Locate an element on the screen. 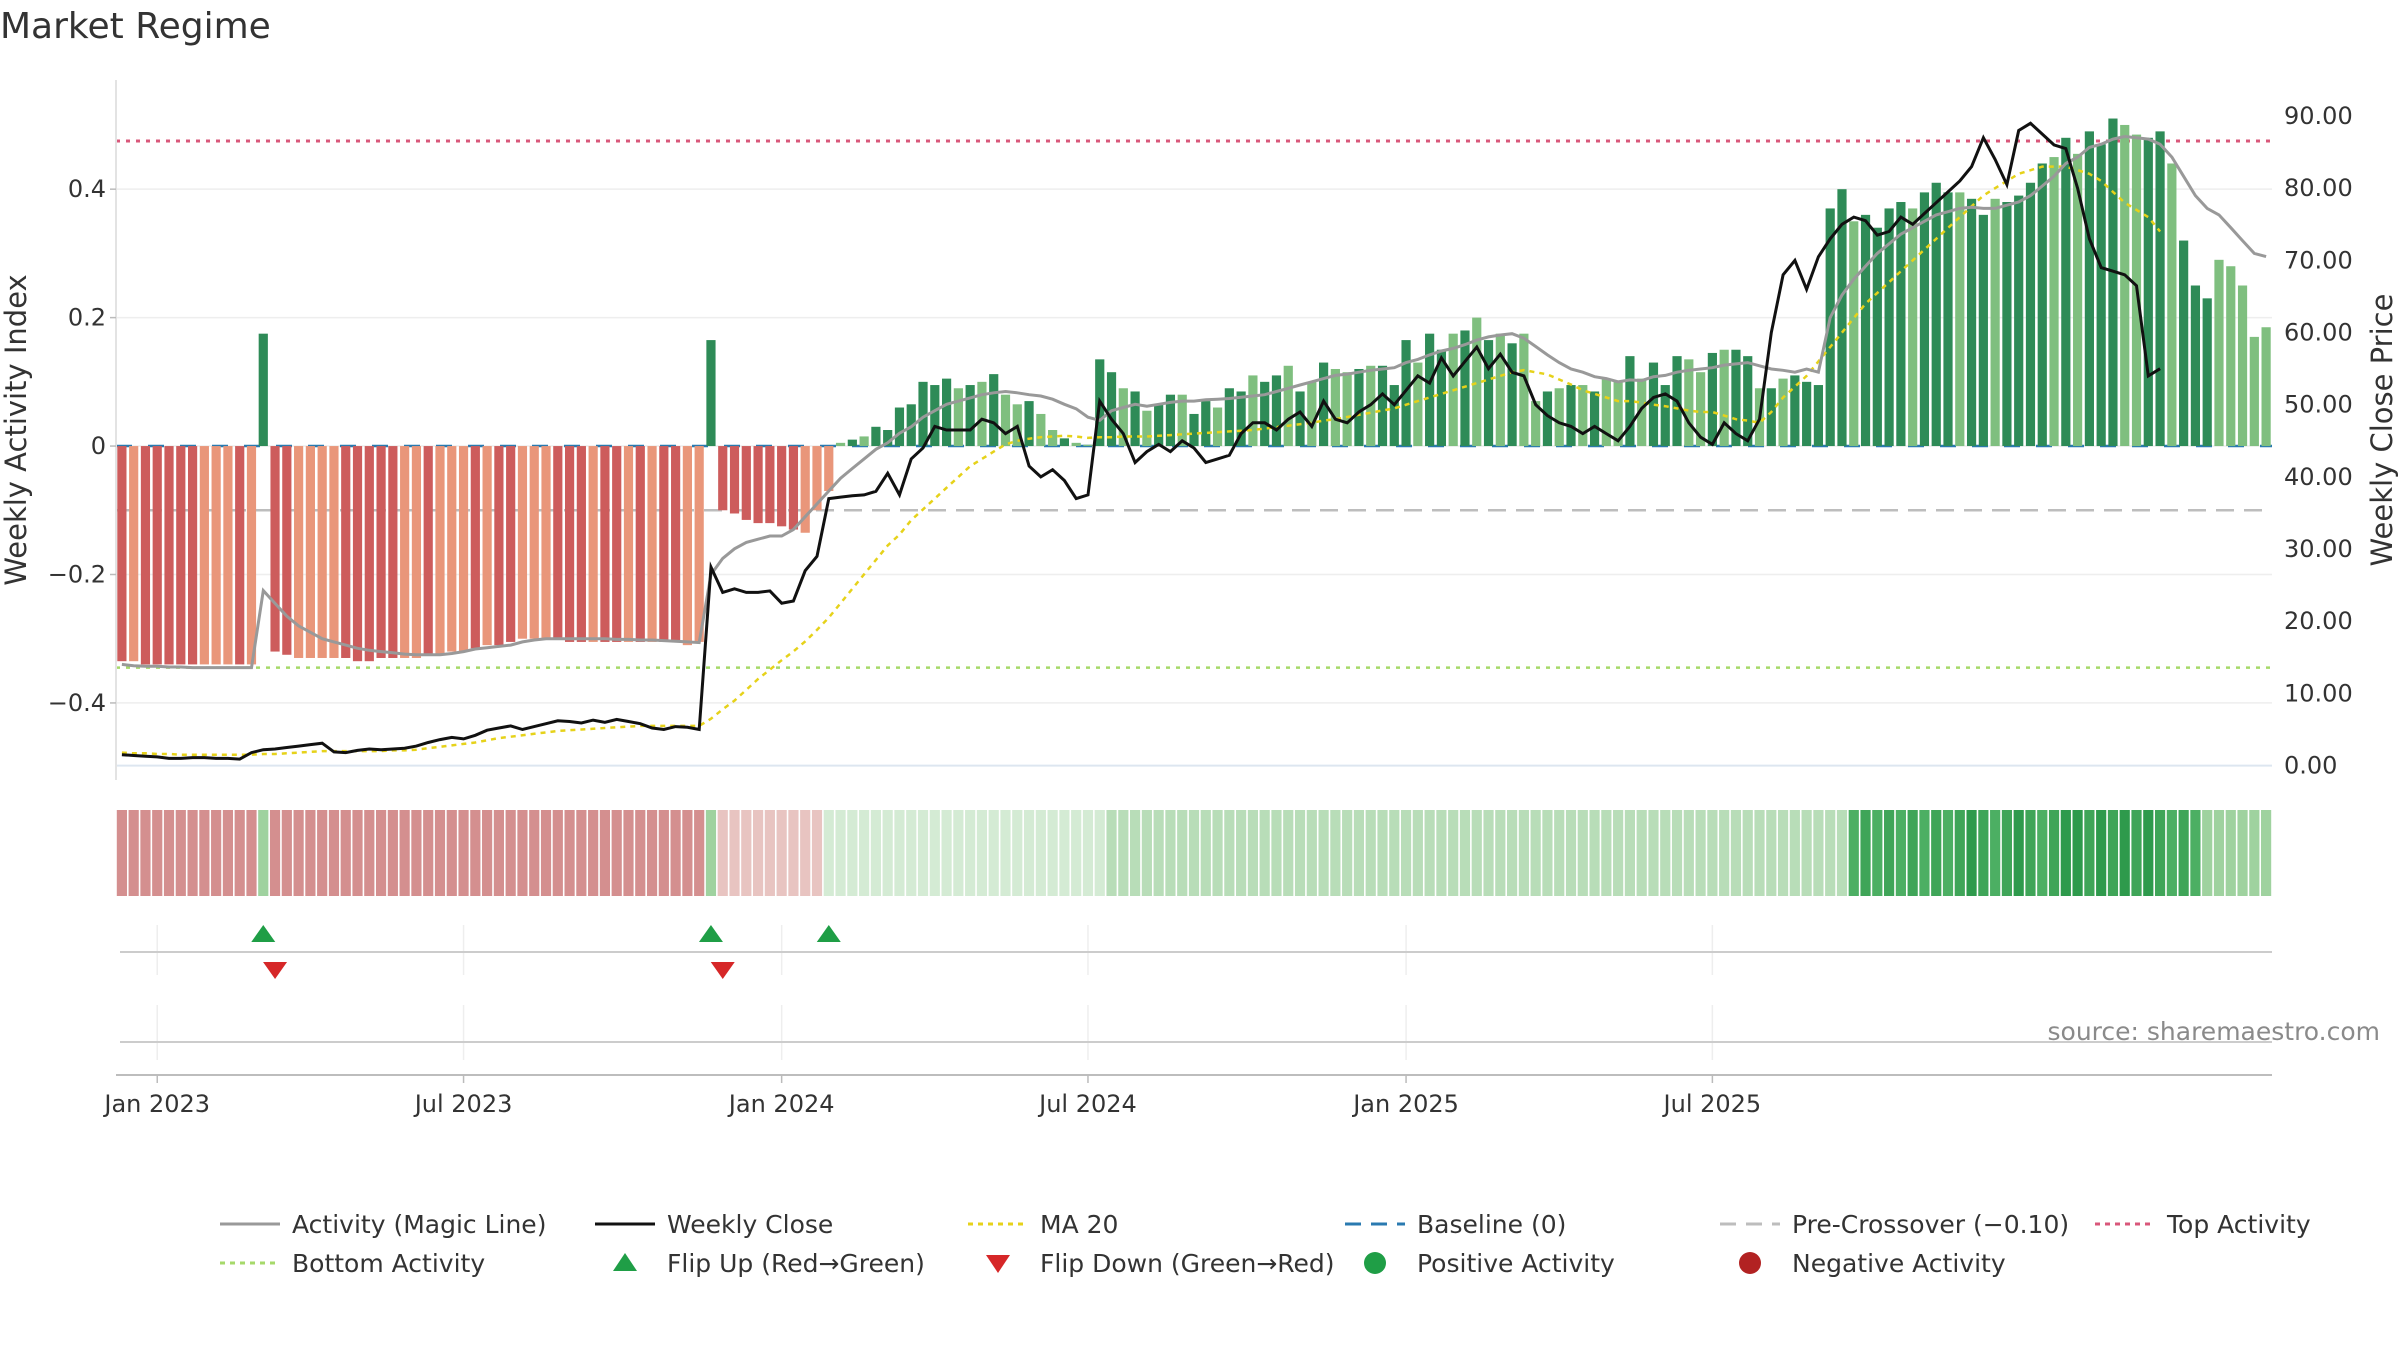 Image resolution: width=2400 pixels, height=1350 pixels. legend-item: MA 20 is located at coordinates (1043, 1224).